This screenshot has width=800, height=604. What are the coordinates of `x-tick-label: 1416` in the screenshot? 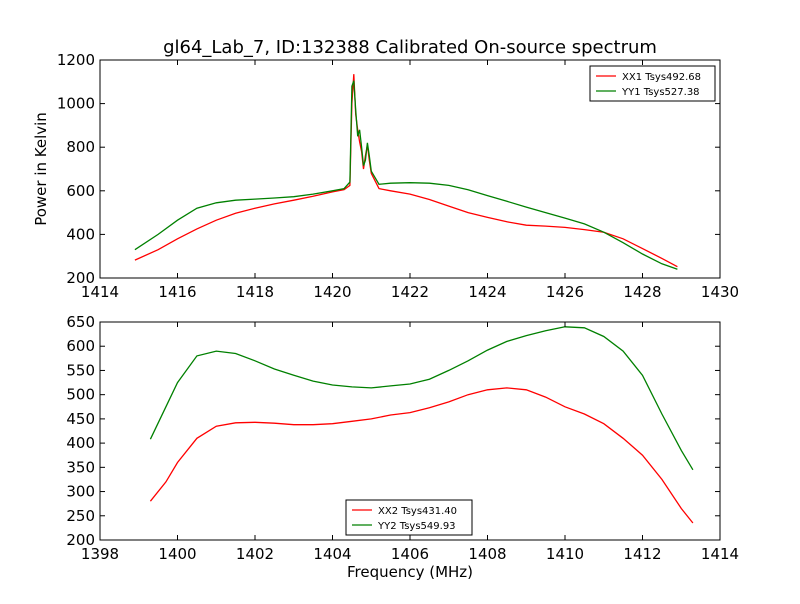 It's located at (177, 292).